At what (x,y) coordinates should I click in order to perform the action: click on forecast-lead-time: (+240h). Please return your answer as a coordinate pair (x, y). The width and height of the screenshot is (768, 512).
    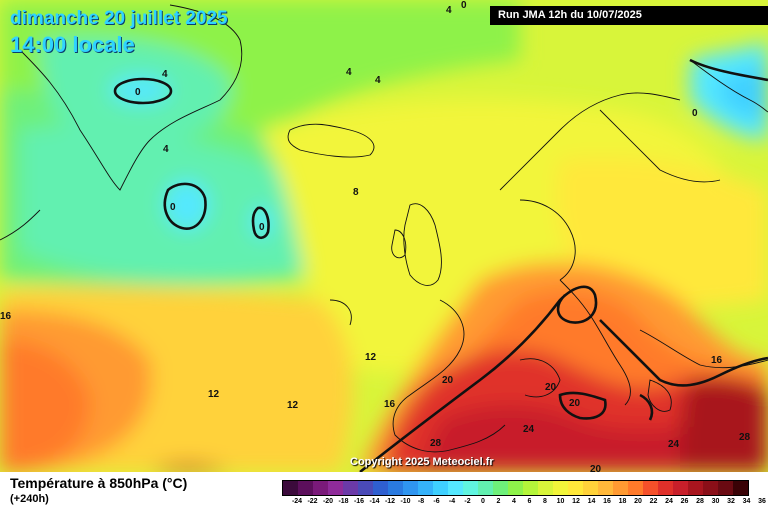
    Looking at the image, I should click on (29, 499).